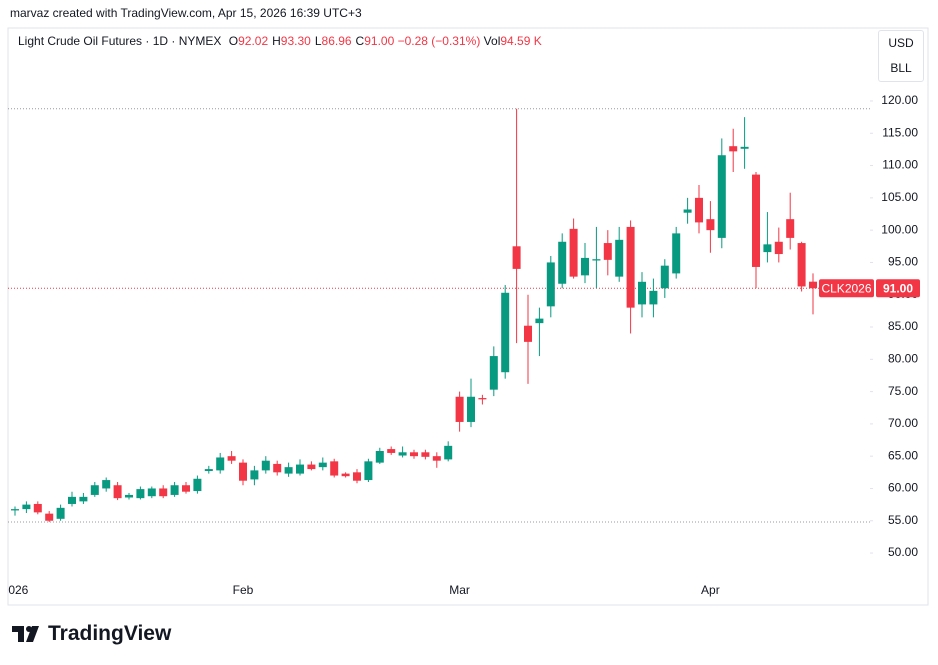  What do you see at coordinates (903, 358) in the screenshot?
I see `y-tick-label: 80.00` at bounding box center [903, 358].